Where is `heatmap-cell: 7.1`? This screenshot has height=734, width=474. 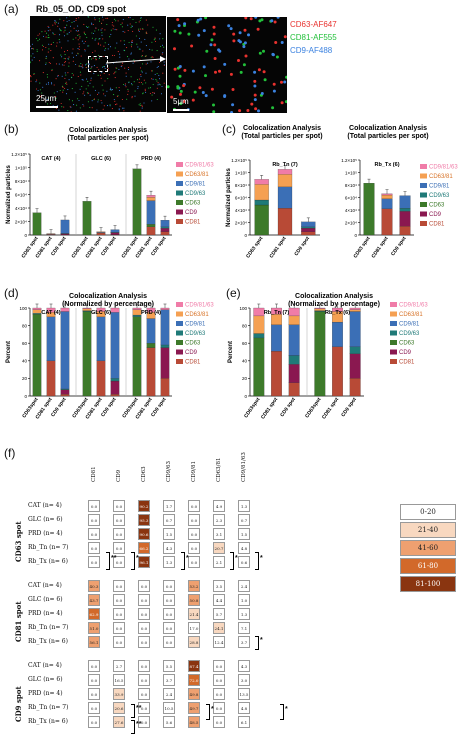
heatmap-cell: 7.1 is located at coordinates (244, 628).